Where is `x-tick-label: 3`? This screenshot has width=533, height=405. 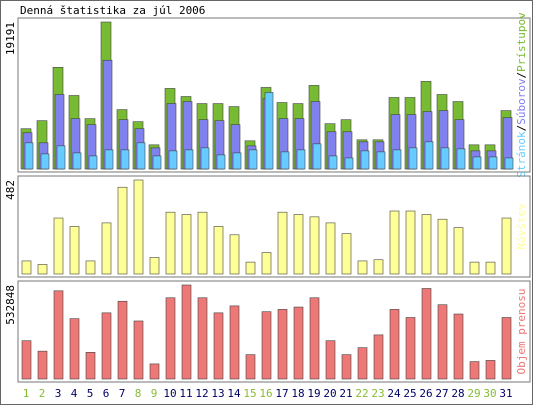 x-tick-label: 3 is located at coordinates (58, 393).